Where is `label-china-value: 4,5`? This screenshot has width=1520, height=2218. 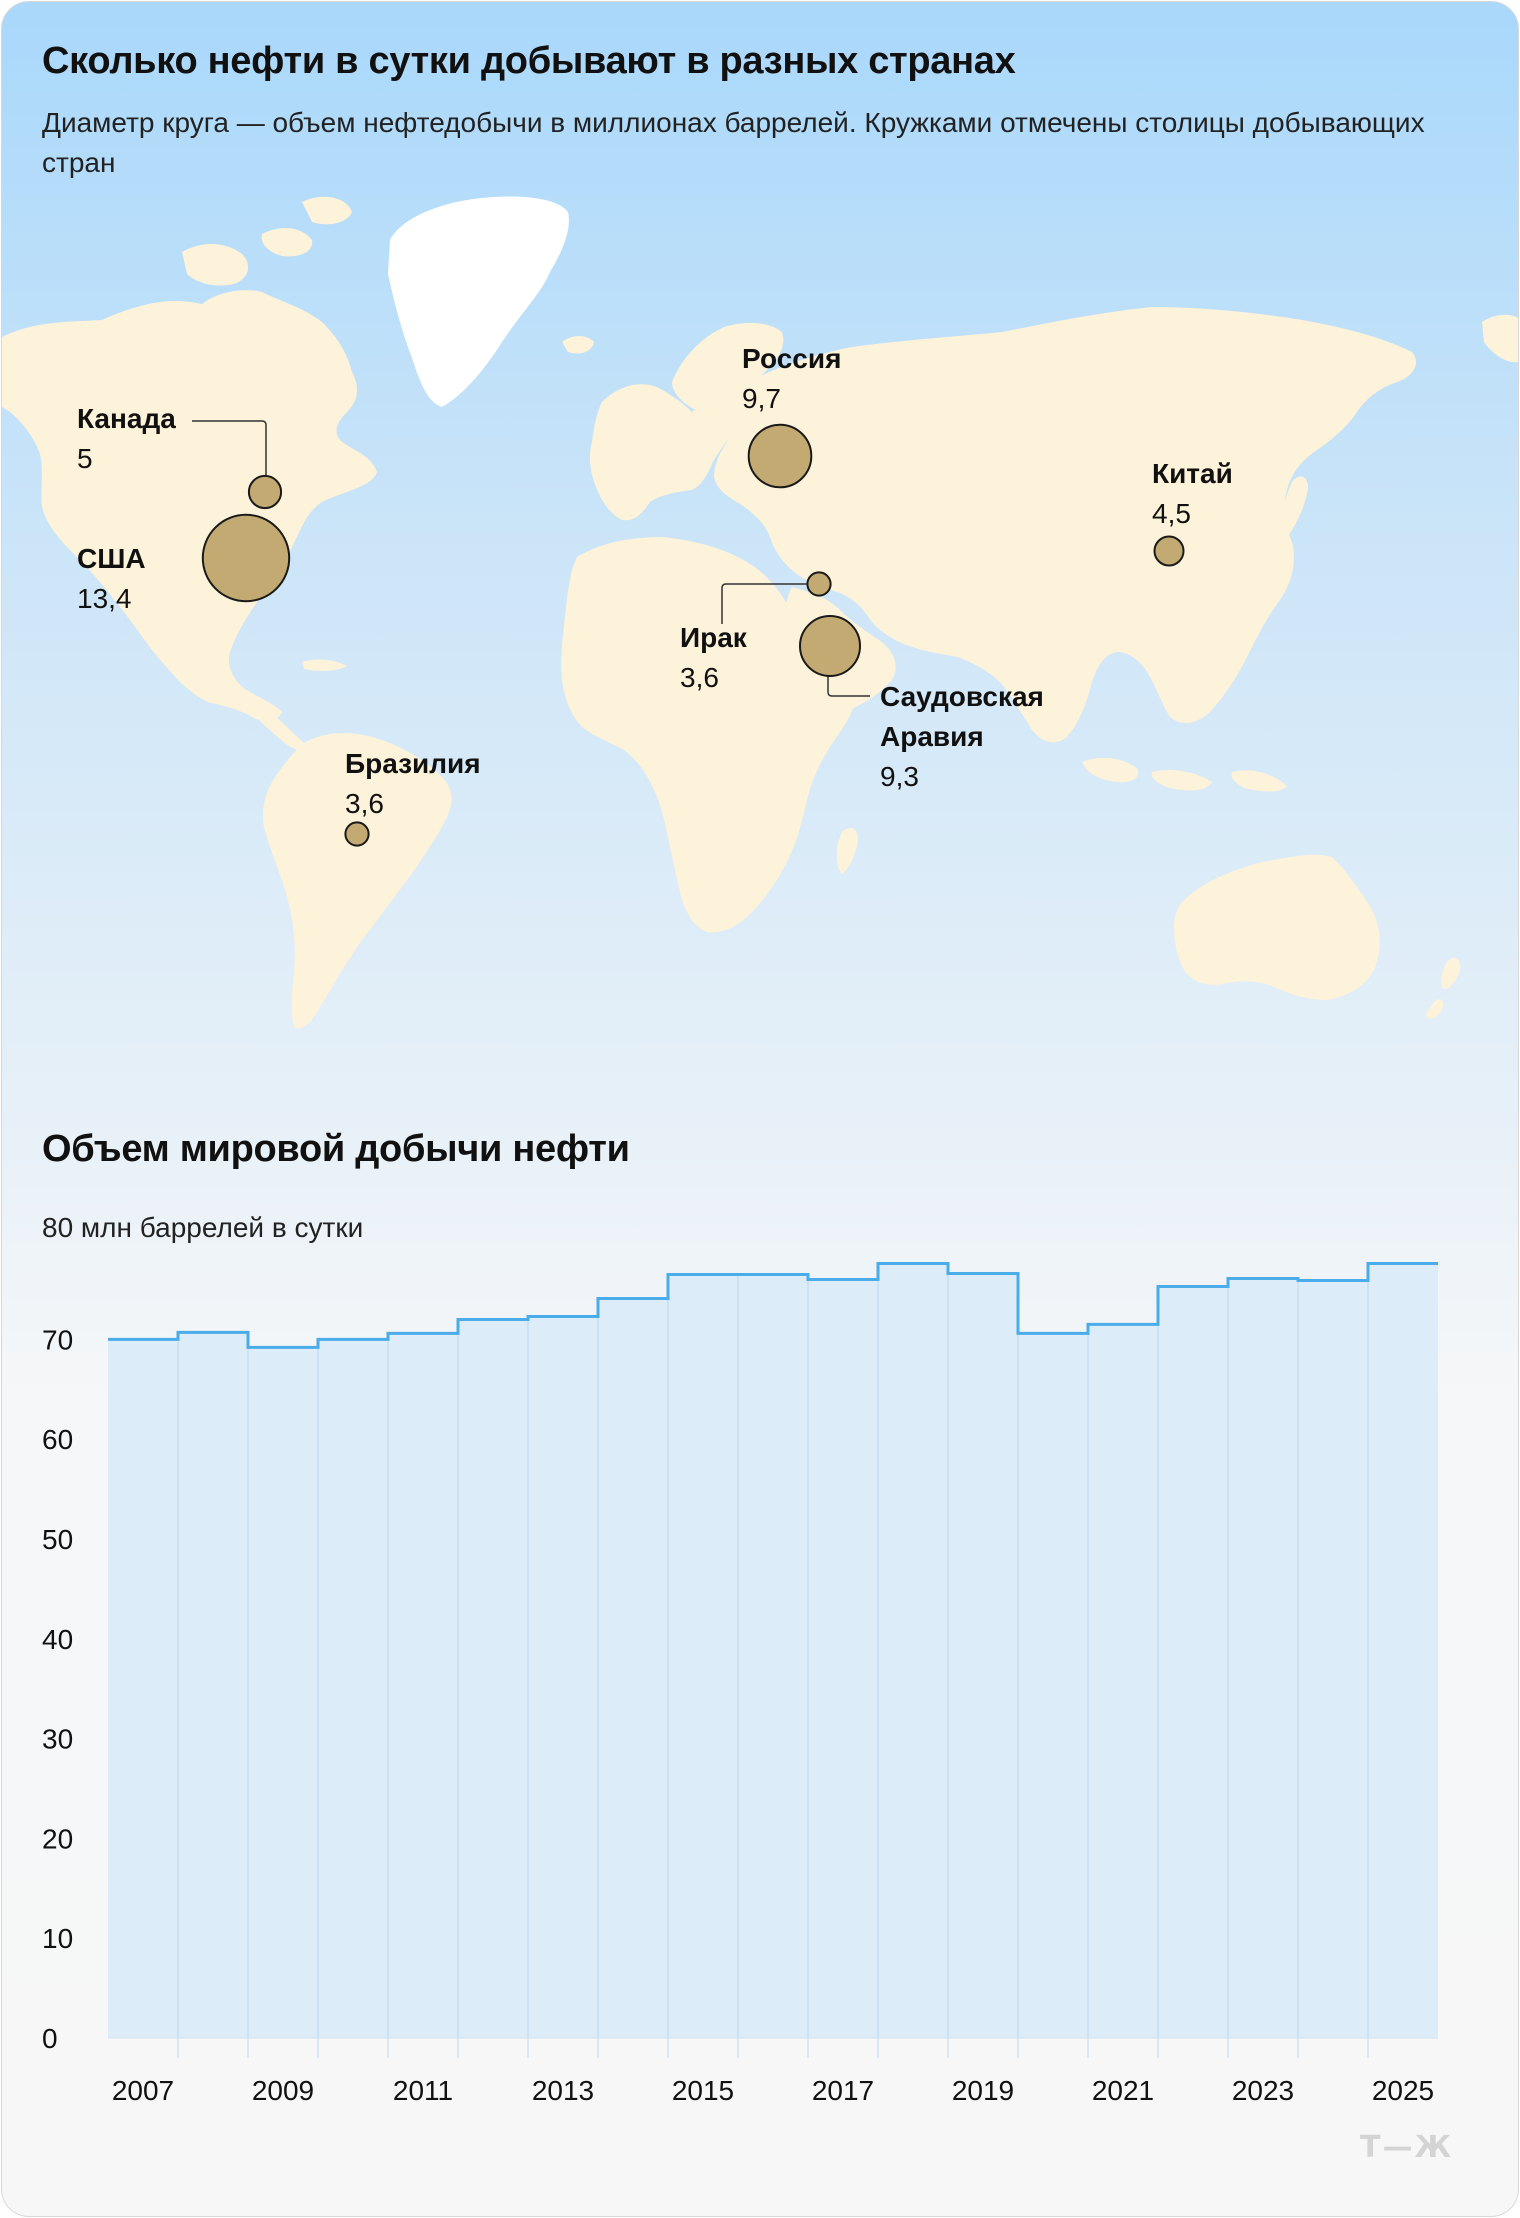
label-china-value: 4,5 is located at coordinates (1171, 513).